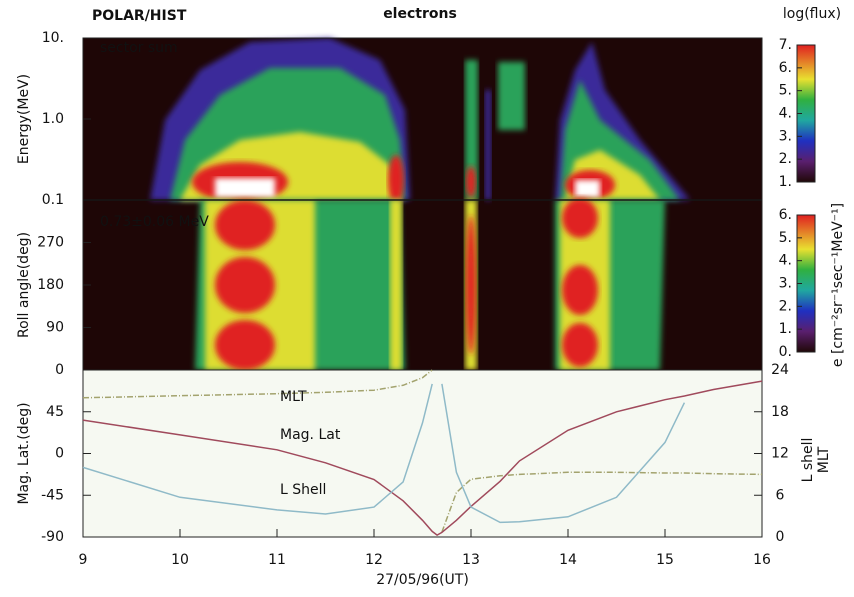 This screenshot has width=854, height=597. Describe the element at coordinates (277, 560) in the screenshot. I see `x-tick-label: 11` at that location.